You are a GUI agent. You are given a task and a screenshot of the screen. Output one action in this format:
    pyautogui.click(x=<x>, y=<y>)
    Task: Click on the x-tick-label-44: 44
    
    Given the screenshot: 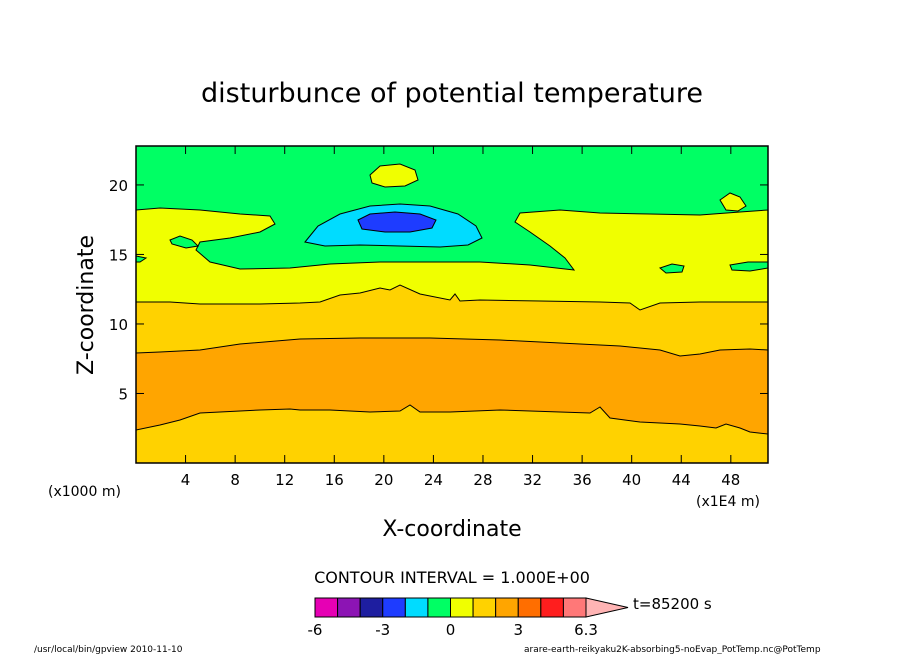 What is the action you would take?
    pyautogui.click(x=681, y=480)
    